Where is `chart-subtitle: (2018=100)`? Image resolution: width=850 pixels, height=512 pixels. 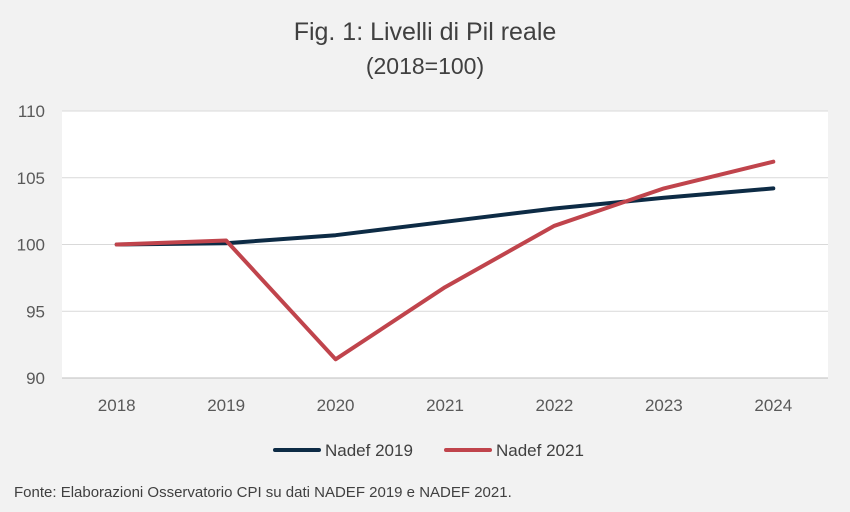
chart-subtitle: (2018=100) is located at coordinates (425, 66).